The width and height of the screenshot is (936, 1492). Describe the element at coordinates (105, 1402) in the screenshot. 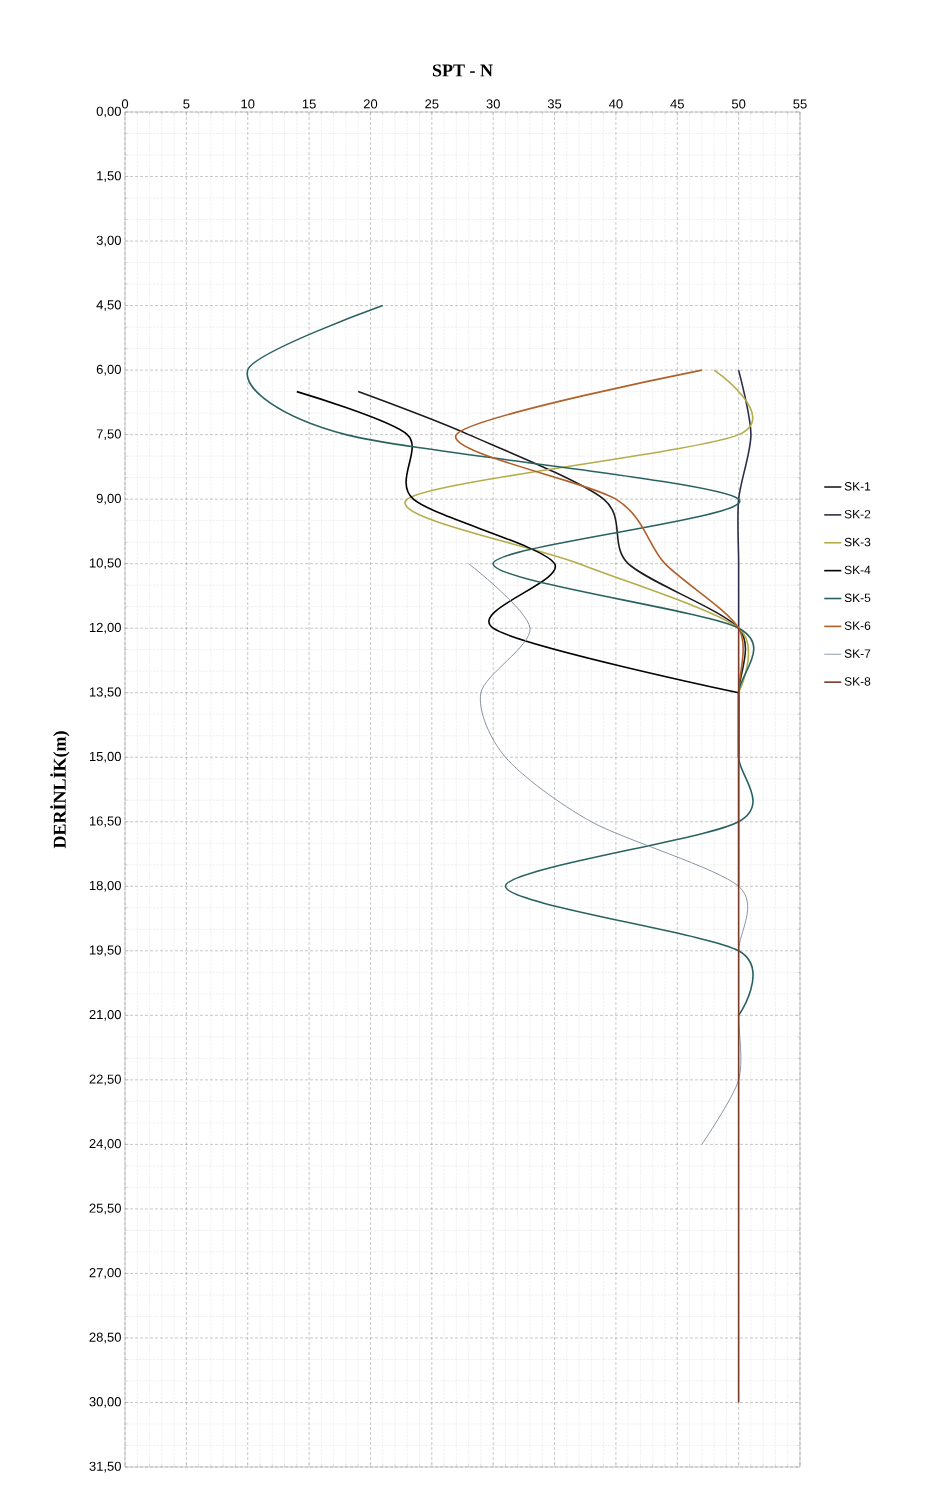

I see `y-tick-label: 30,00` at that location.